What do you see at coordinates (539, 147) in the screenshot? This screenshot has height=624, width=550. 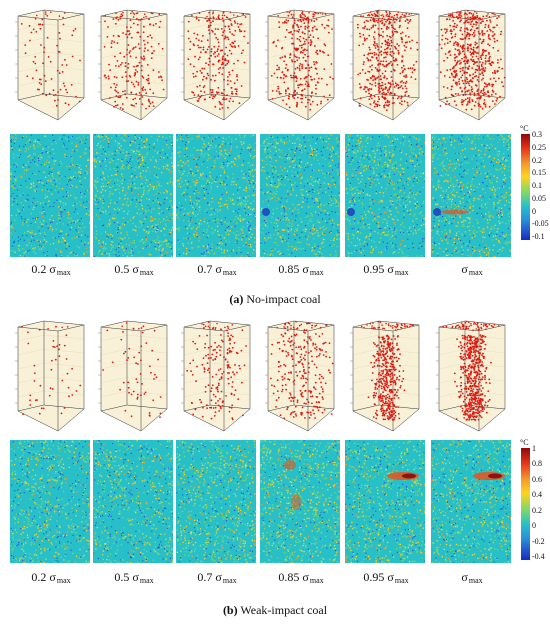 I see `colorbar-tick-label: 0.25` at bounding box center [539, 147].